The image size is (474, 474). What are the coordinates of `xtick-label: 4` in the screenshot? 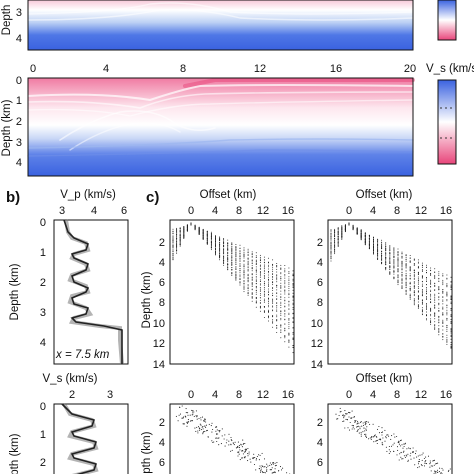 It's located at (215, 395).